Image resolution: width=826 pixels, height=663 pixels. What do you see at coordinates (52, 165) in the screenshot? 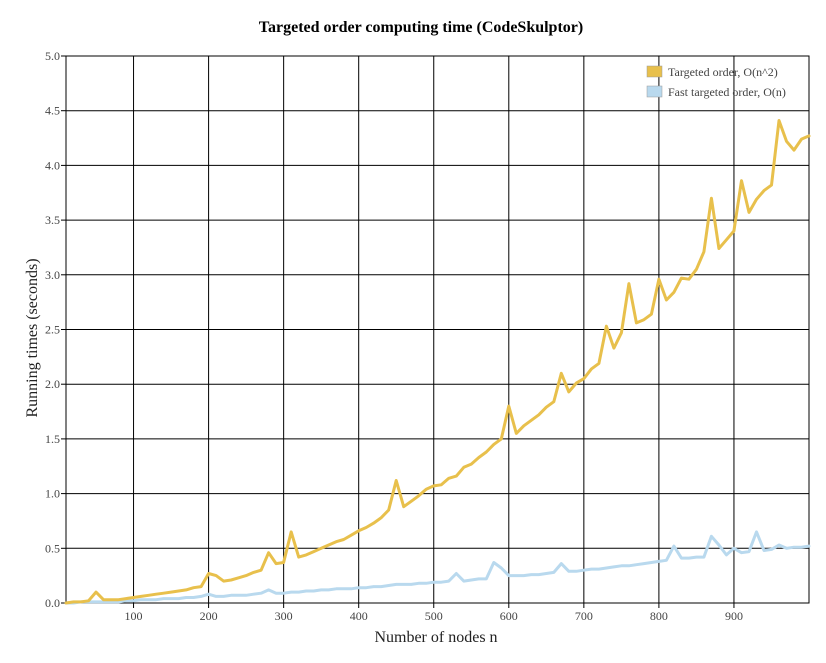
I see `y-tick-label: 4.0` at bounding box center [52, 165].